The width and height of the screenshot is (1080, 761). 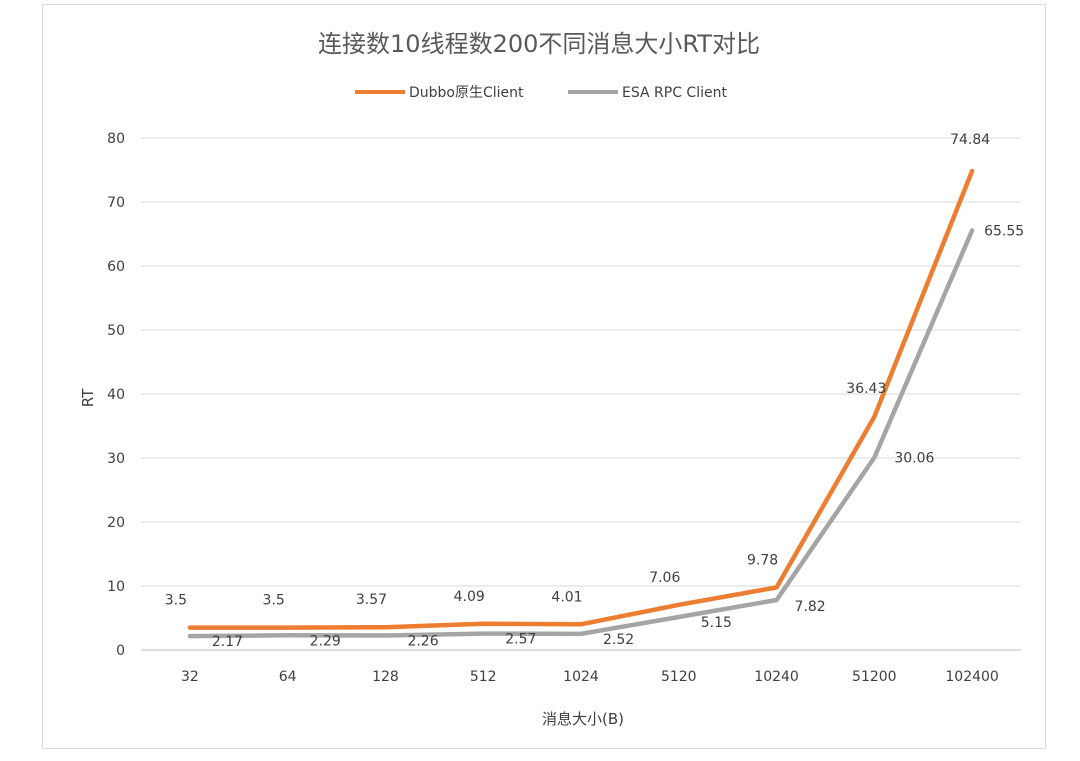 What do you see at coordinates (664, 578) in the screenshot?
I see `data-label: 7.06` at bounding box center [664, 578].